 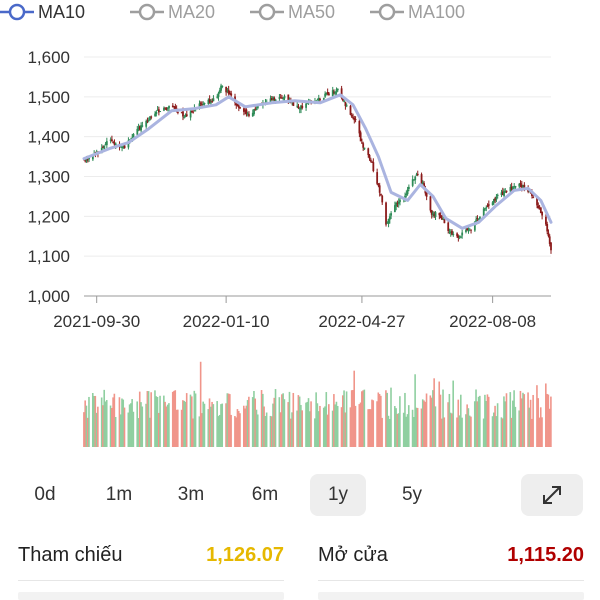 I want to click on legend-item-ma50: MA50, so click(x=292, y=12).